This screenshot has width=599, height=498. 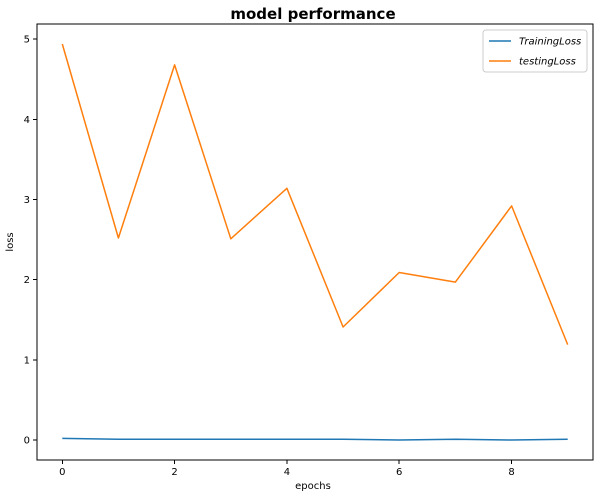 What do you see at coordinates (535, 51) in the screenshot?
I see `legend: TrainingLoss testingLoss` at bounding box center [535, 51].